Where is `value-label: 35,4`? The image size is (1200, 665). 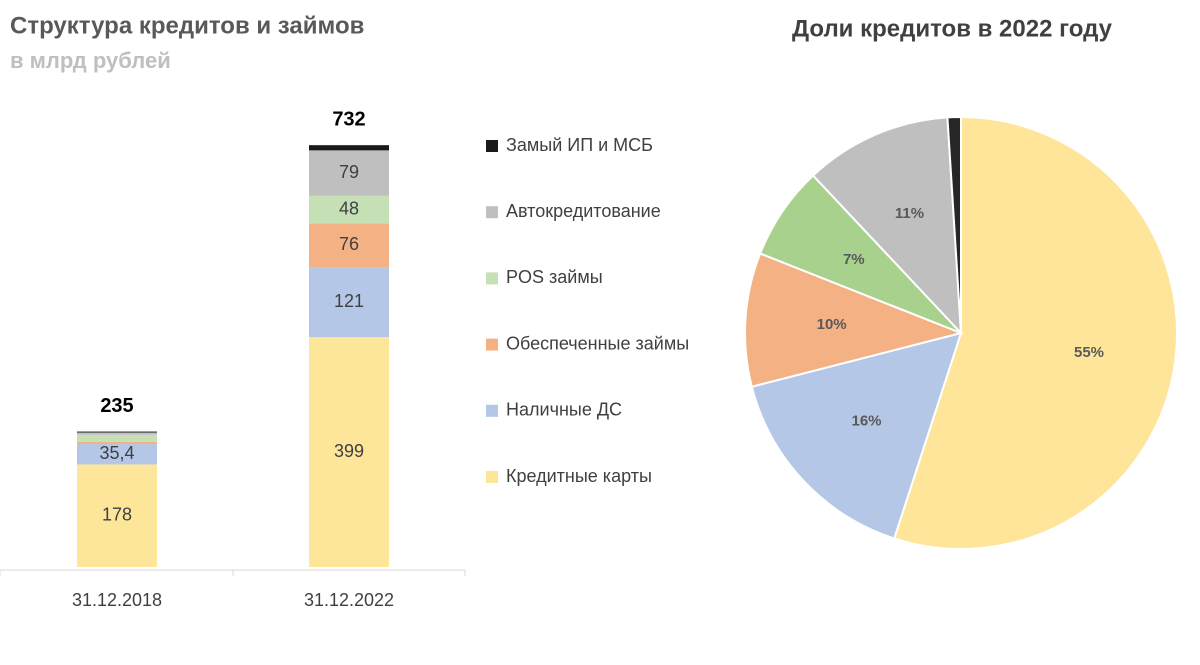
value-label: 35,4 is located at coordinates (116, 453).